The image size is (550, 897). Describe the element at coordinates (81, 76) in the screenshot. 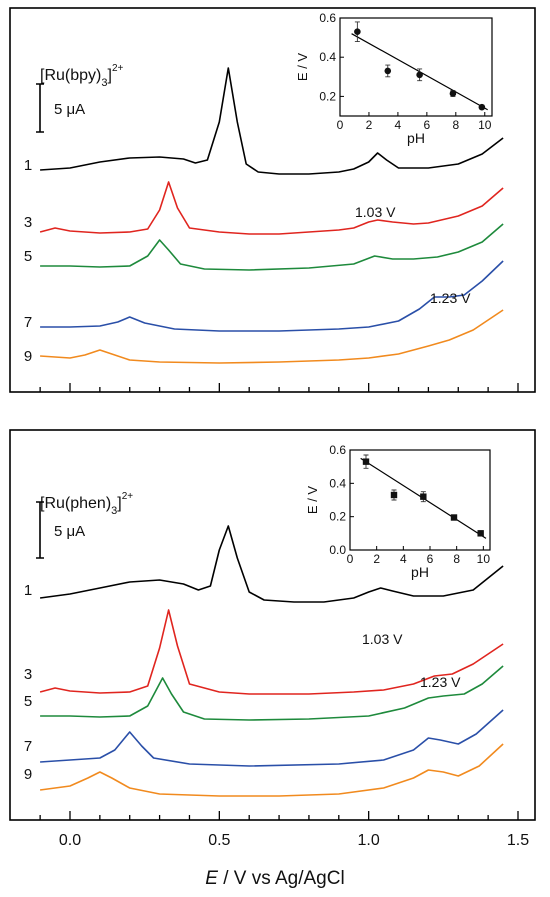

I see `complex-label: [Ru(bpy)3]2+` at that location.